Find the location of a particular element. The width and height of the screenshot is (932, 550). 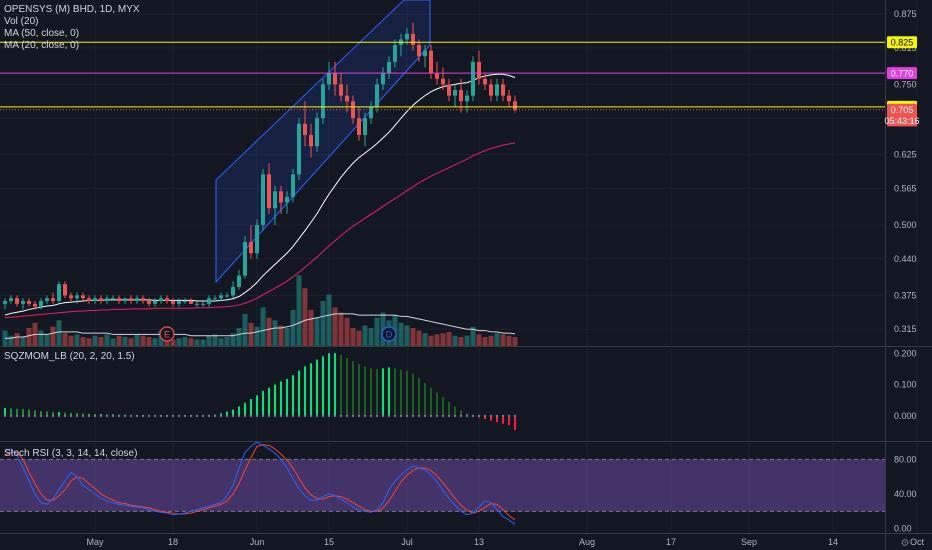

stoch-legend: Stoch RSI (3, 3, 14, 14, close) is located at coordinates (71, 453).